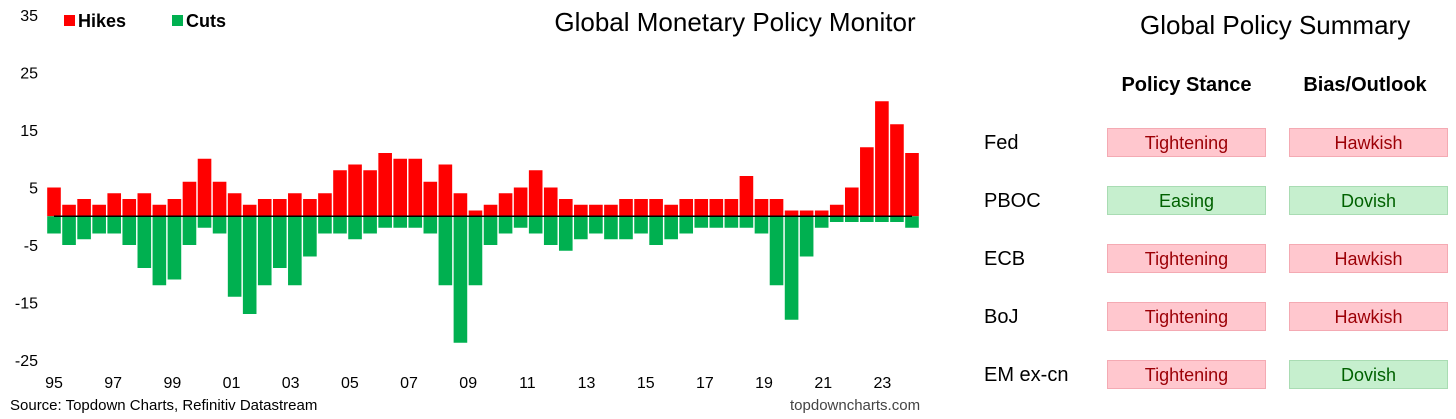 The height and width of the screenshot is (419, 1456). Describe the element at coordinates (1275, 25) in the screenshot. I see `summary-title: Global Policy Summary` at that location.